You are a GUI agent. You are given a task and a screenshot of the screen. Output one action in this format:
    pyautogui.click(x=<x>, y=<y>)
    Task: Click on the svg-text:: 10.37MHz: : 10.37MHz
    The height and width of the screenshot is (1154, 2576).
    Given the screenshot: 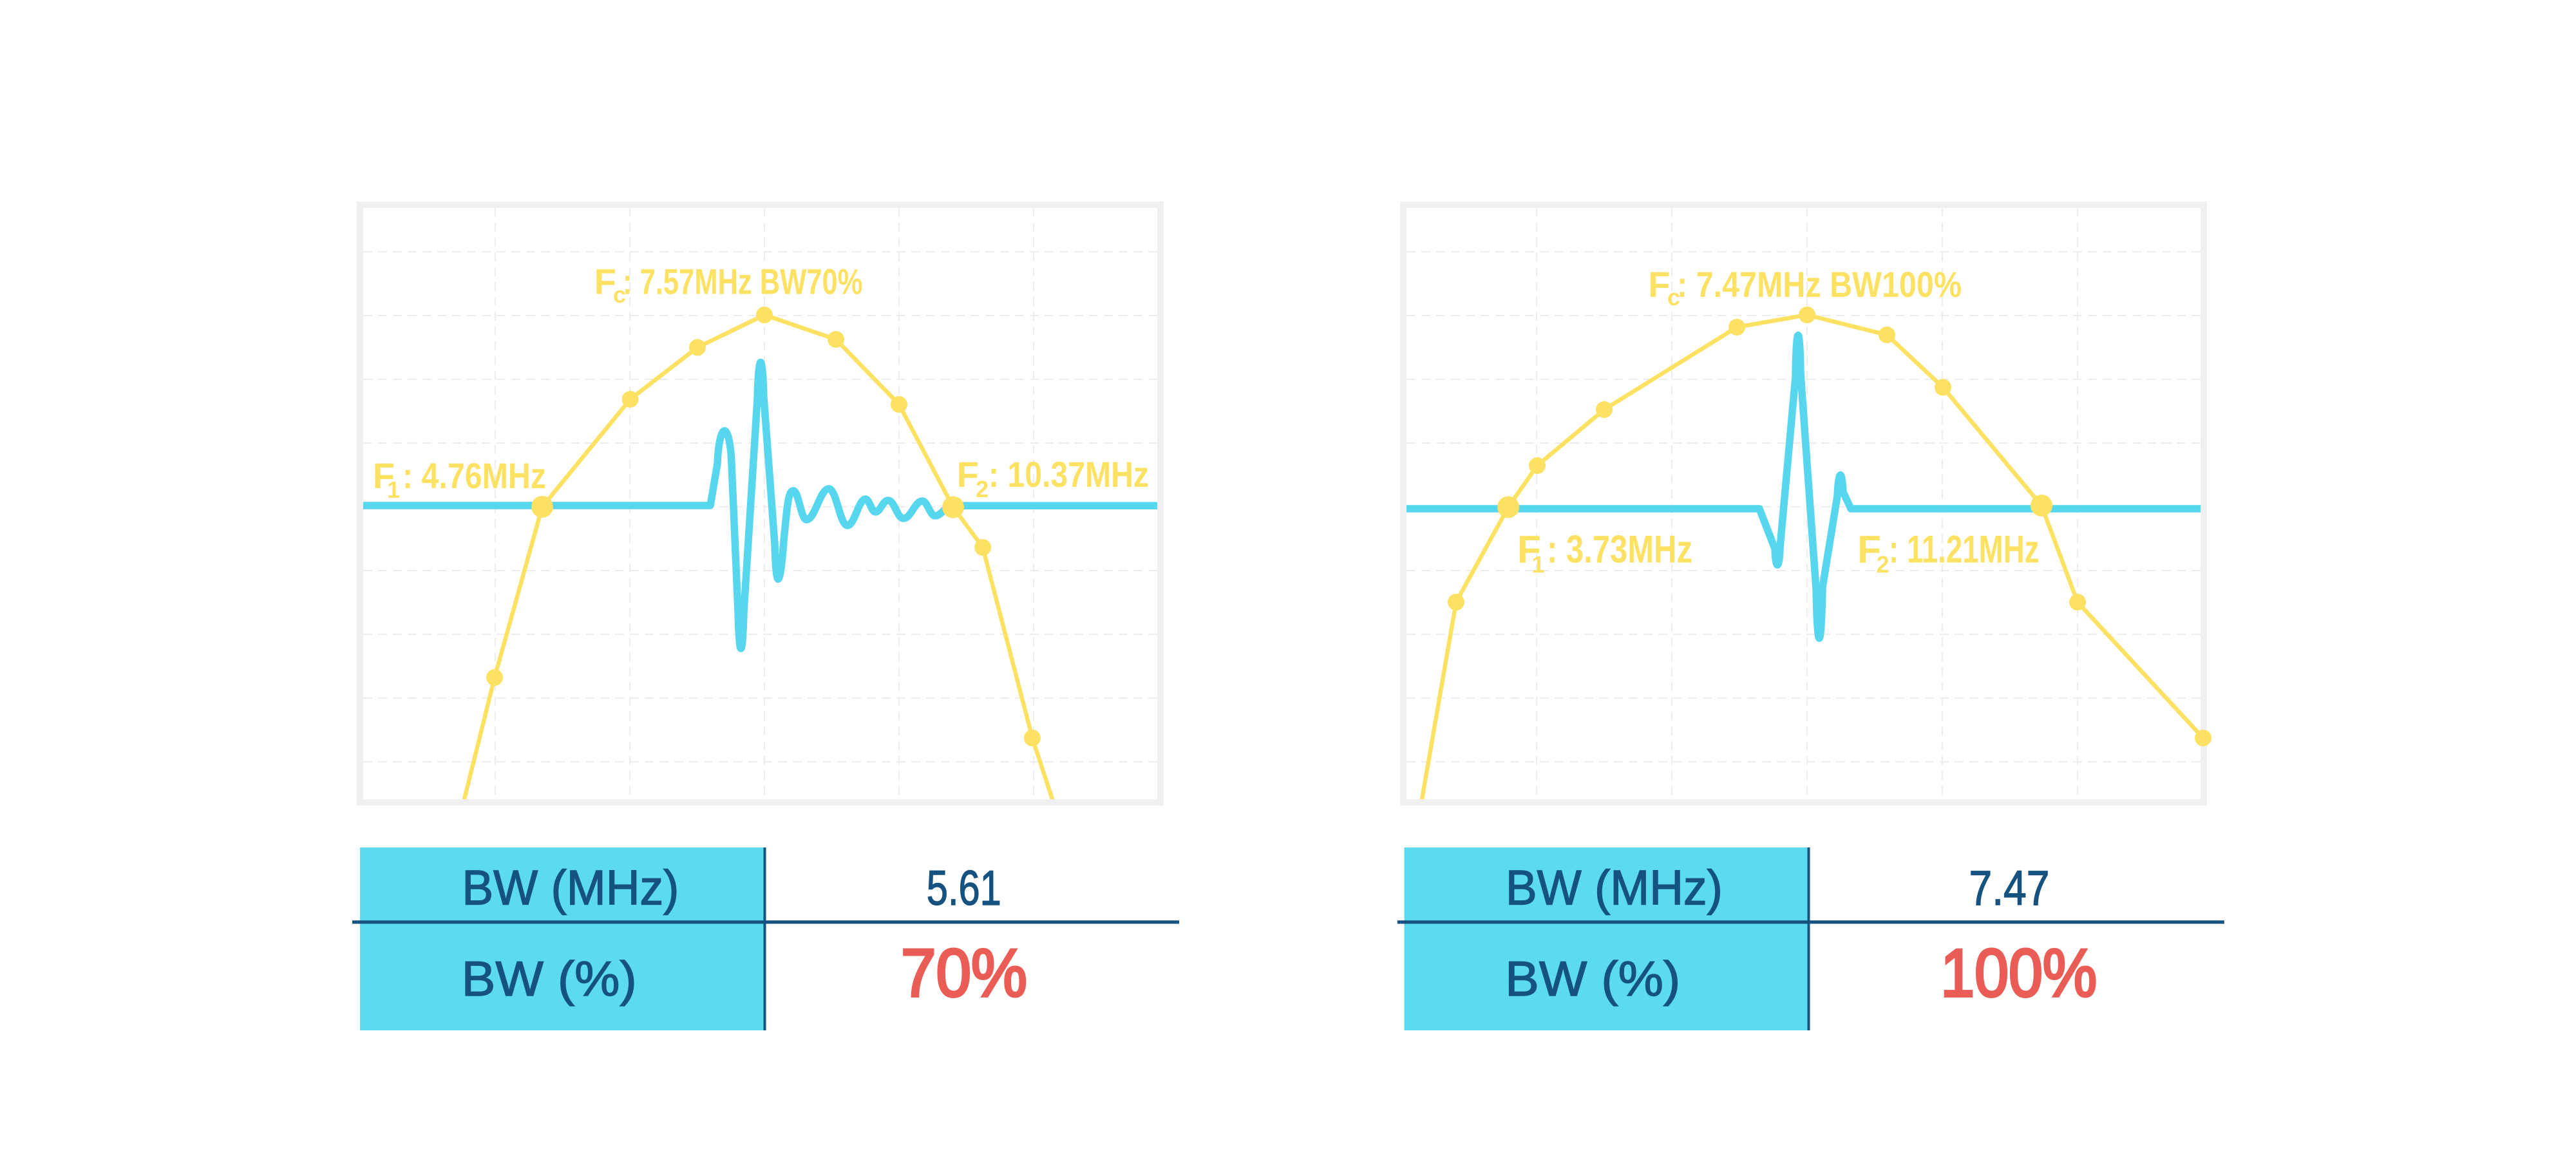 What is the action you would take?
    pyautogui.click(x=1069, y=474)
    